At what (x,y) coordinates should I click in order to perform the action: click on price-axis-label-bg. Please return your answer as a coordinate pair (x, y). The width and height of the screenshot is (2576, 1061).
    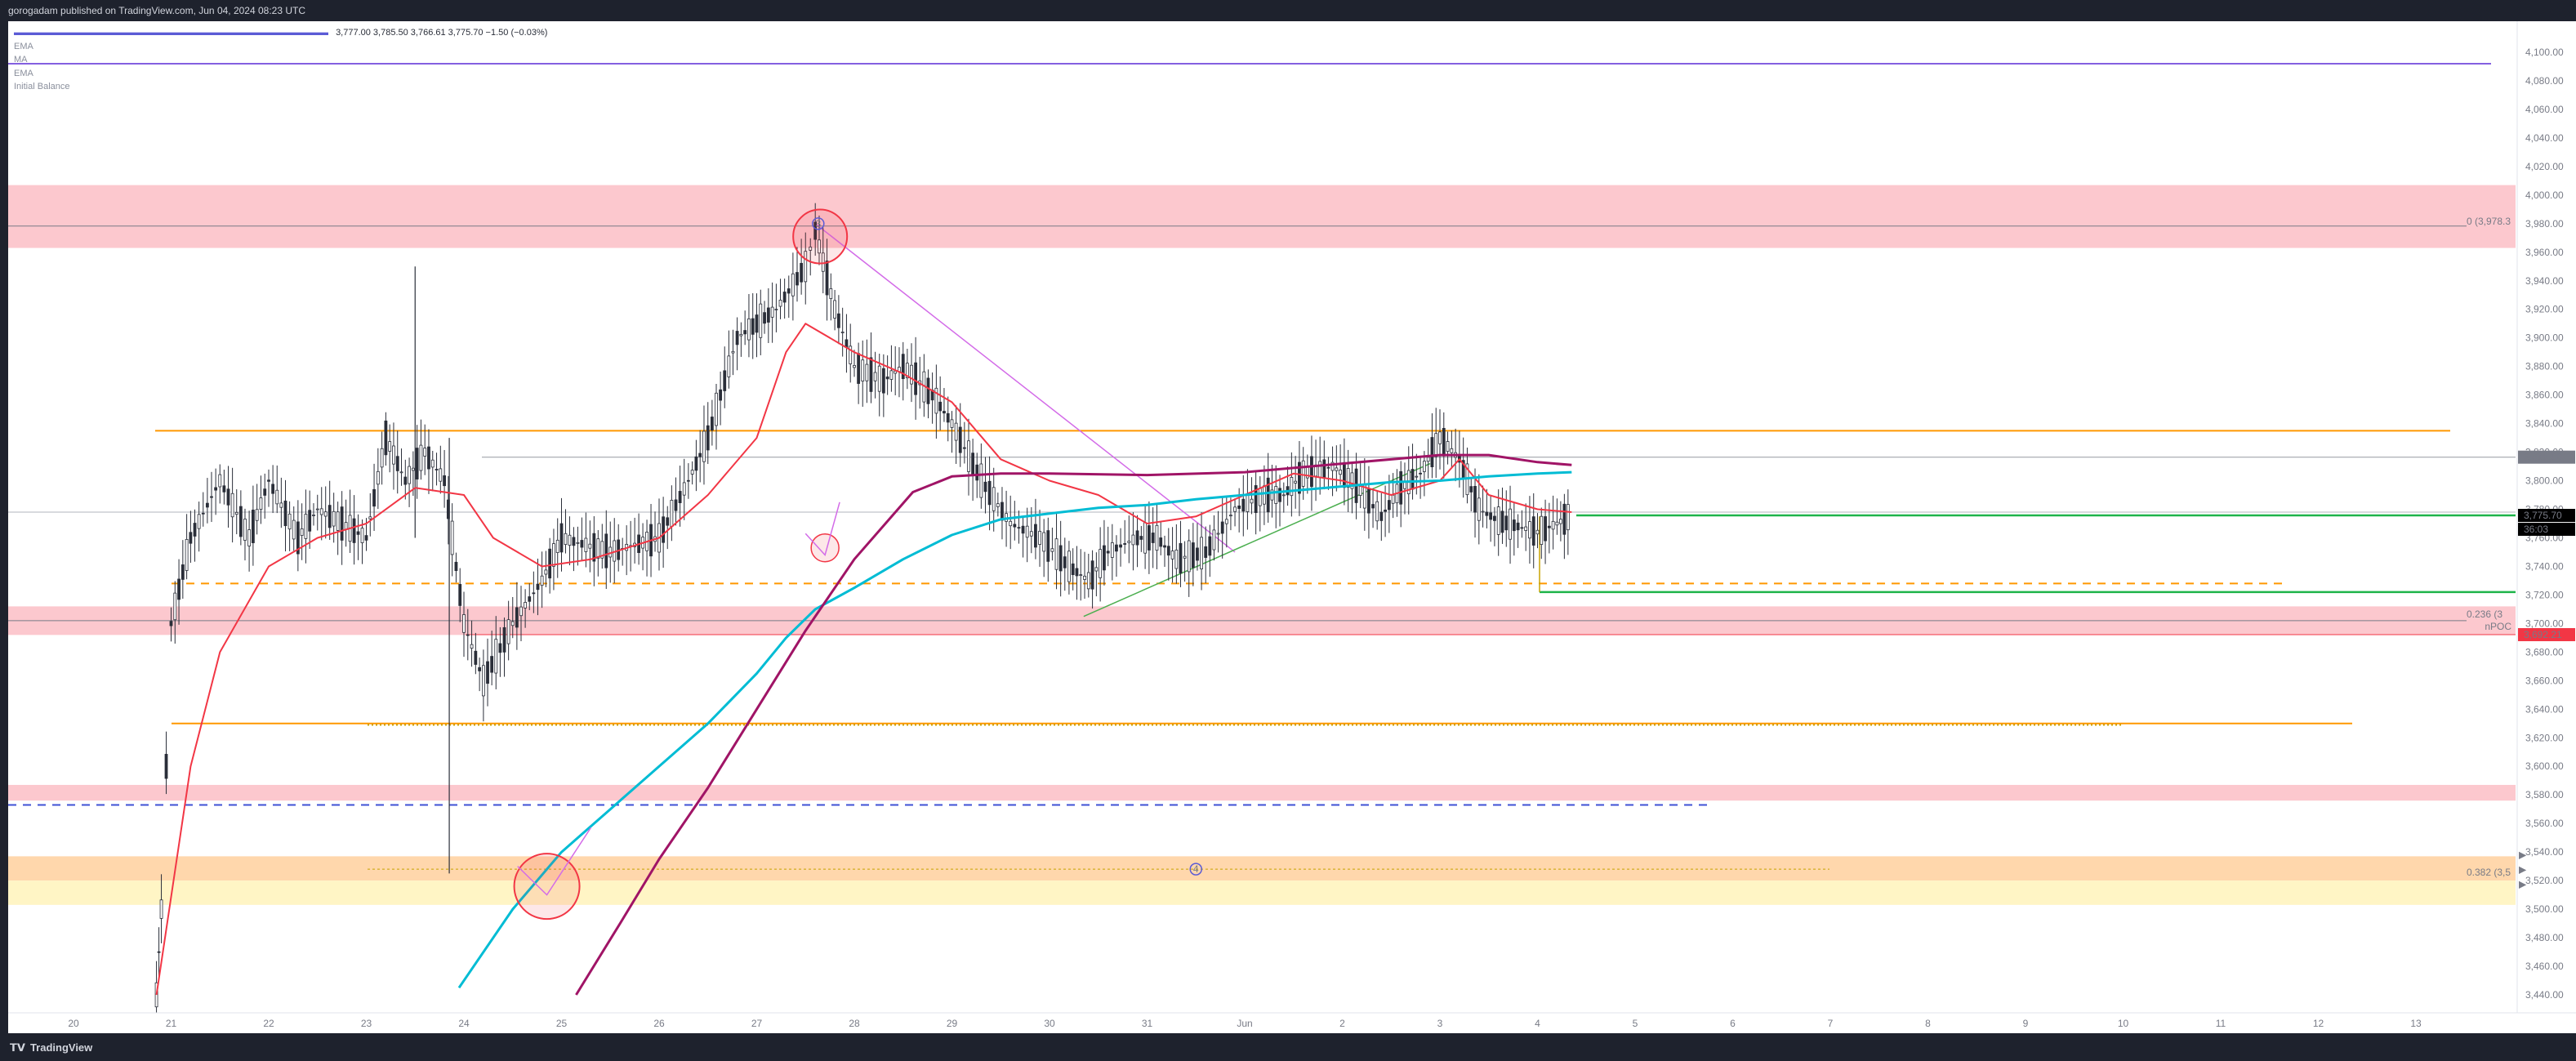
    Looking at the image, I should click on (2546, 635).